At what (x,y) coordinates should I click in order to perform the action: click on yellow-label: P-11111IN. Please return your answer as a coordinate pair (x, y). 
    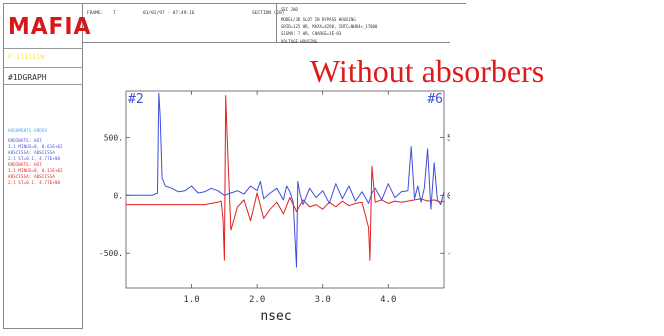
    Looking at the image, I should click on (27, 57).